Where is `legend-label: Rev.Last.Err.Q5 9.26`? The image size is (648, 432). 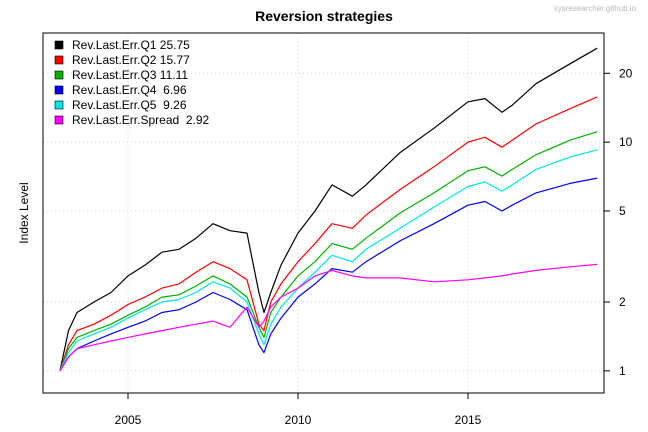 legend-label: Rev.Last.Err.Q5 9.26 is located at coordinates (129, 105).